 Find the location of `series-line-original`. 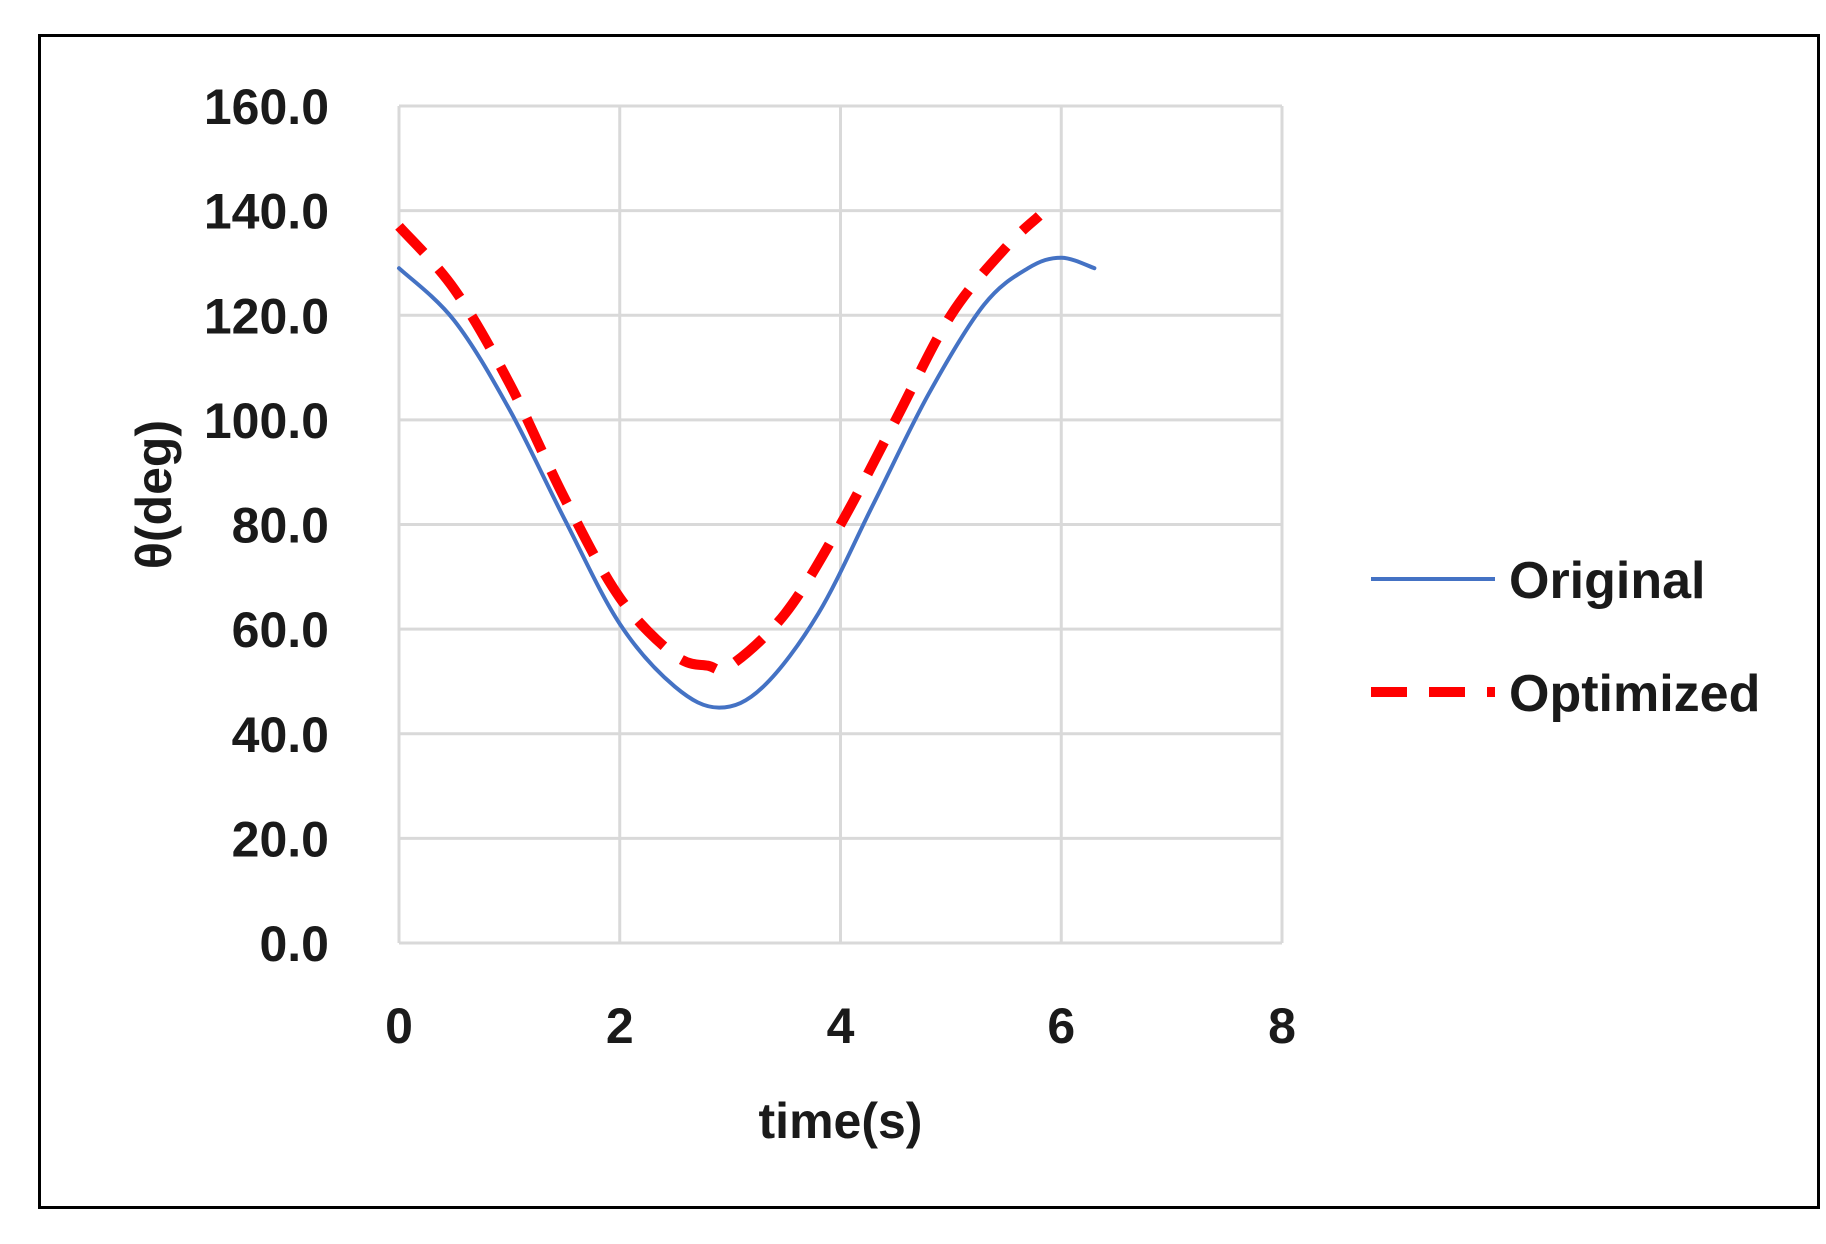

series-line-original is located at coordinates (747, 482).